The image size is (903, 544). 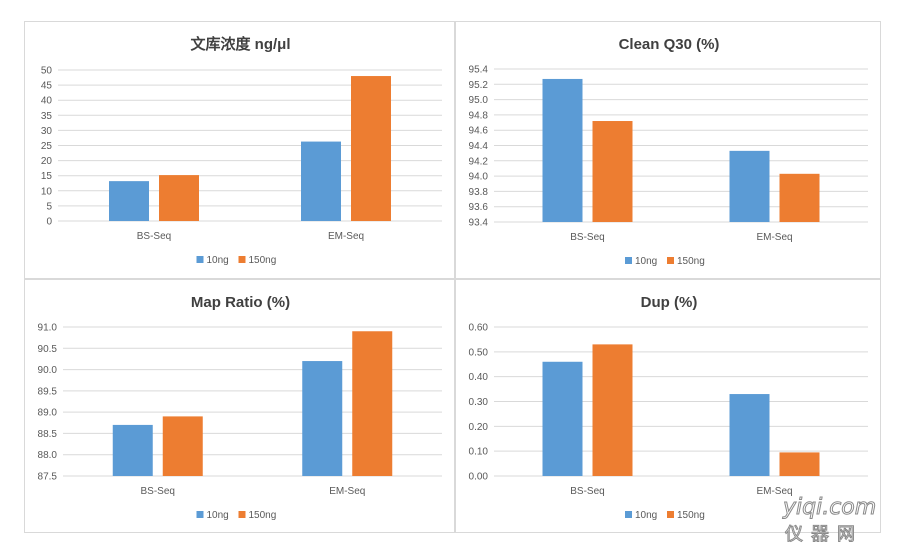 What do you see at coordinates (479, 427) in the screenshot?
I see `y-tick-label: 0.20` at bounding box center [479, 427].